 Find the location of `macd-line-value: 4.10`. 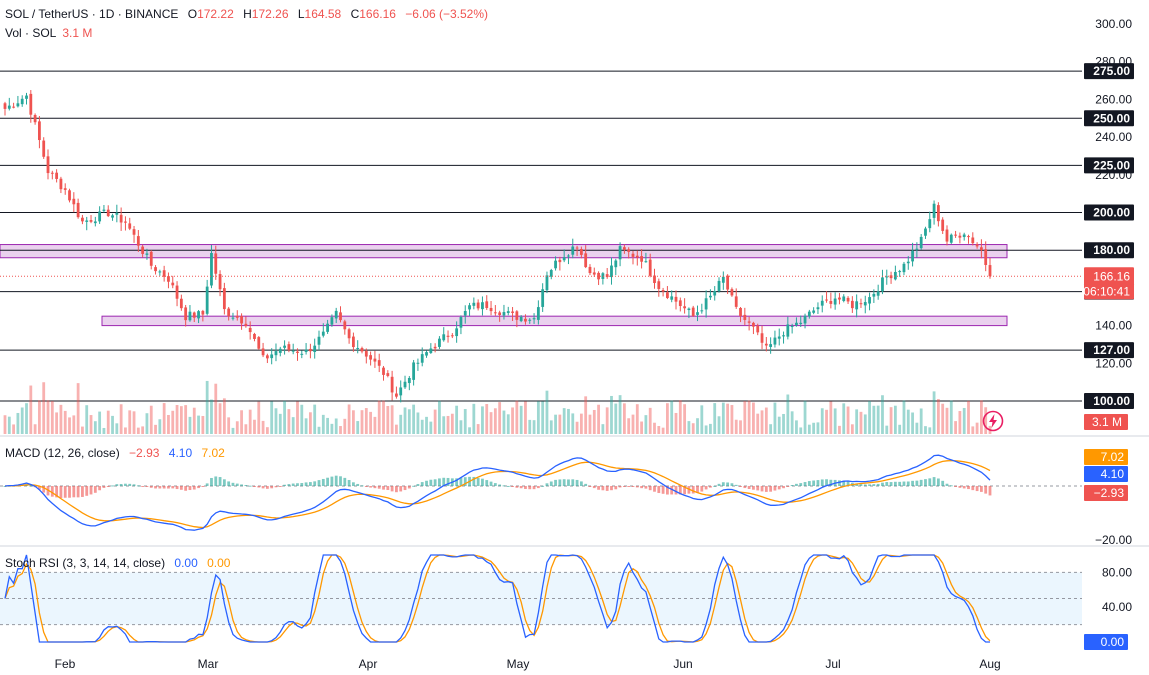

macd-line-value: 4.10 is located at coordinates (180, 453).